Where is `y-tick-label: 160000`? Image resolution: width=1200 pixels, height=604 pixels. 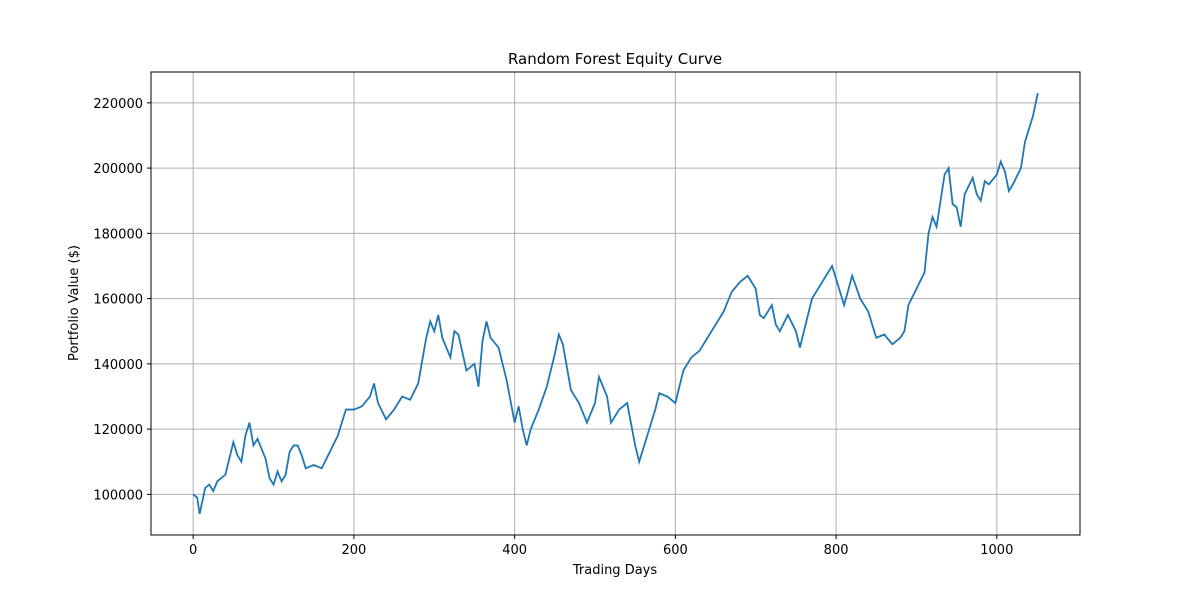
y-tick-label: 160000 is located at coordinates (118, 300).